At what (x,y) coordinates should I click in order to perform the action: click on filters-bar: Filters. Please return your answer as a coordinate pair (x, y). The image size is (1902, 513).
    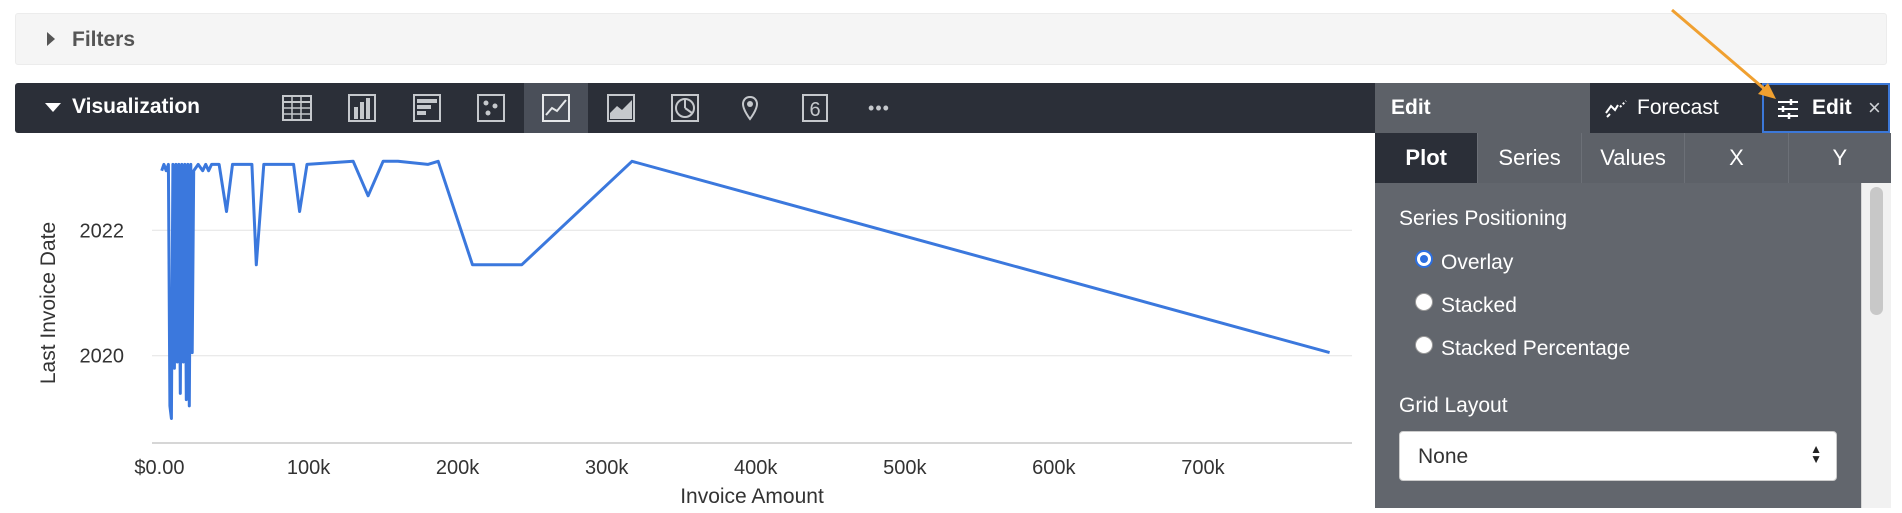
    Looking at the image, I should click on (951, 39).